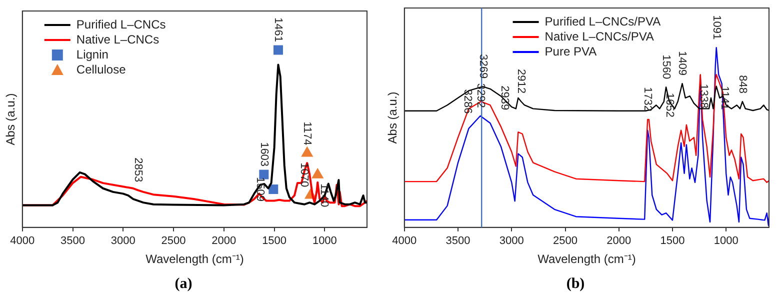 The height and width of the screenshot is (301, 777). I want to click on annotation: 1732, so click(648, 99).